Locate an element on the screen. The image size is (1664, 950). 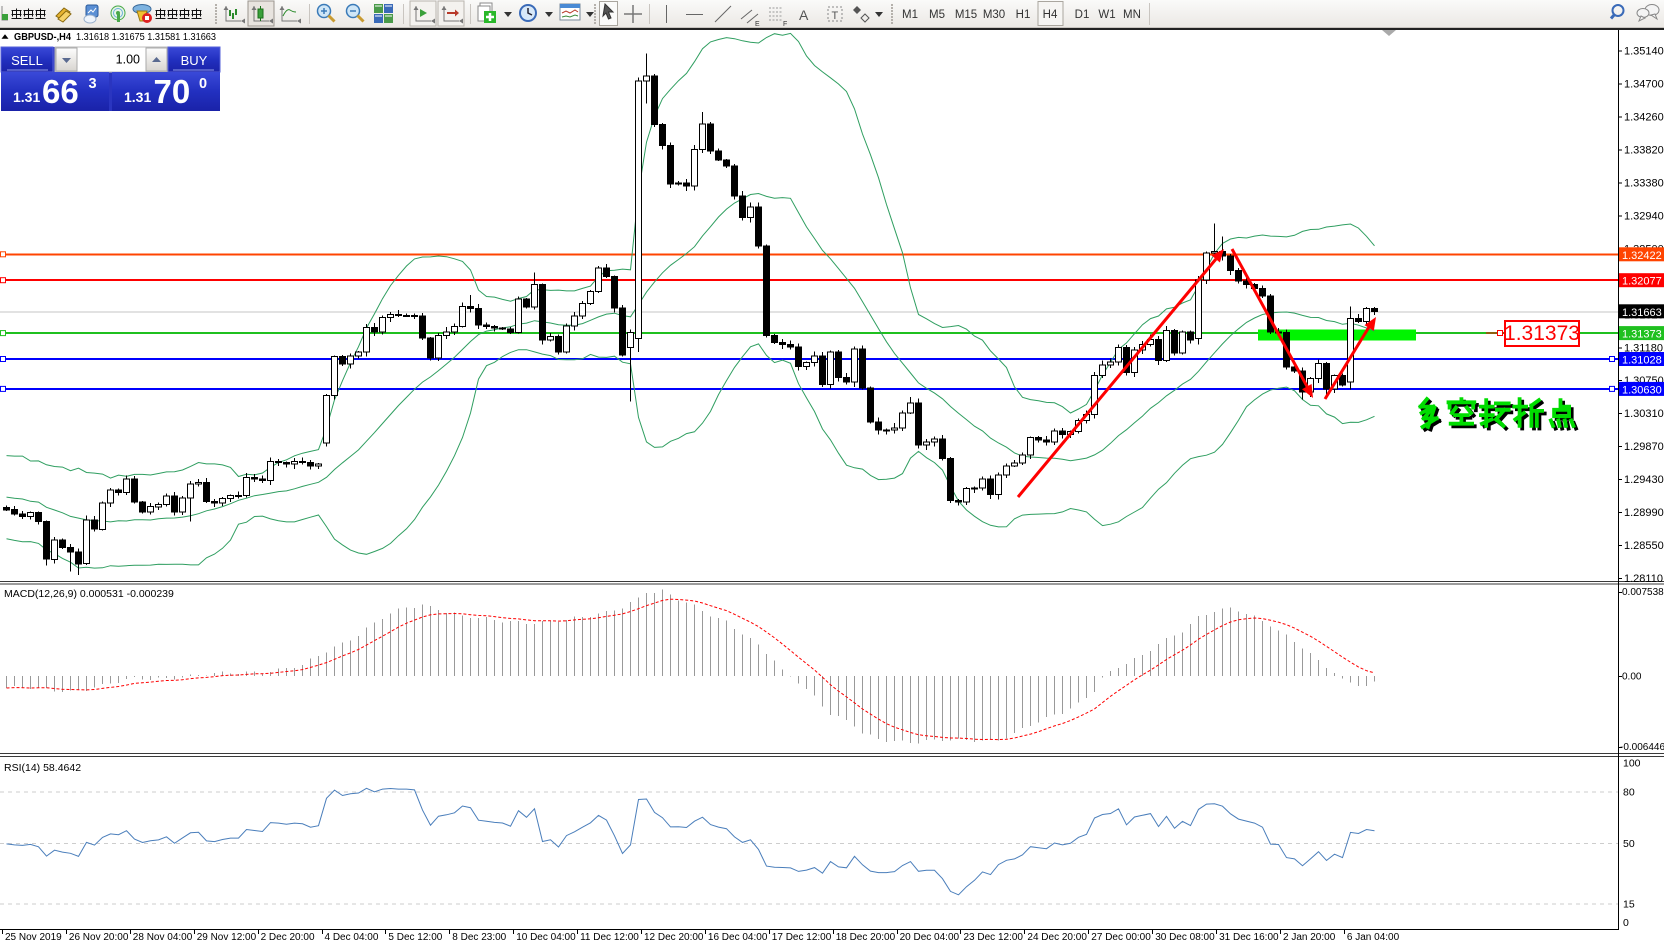
svg-text: 6 Jan 04:00 is located at coordinates (1373, 937).